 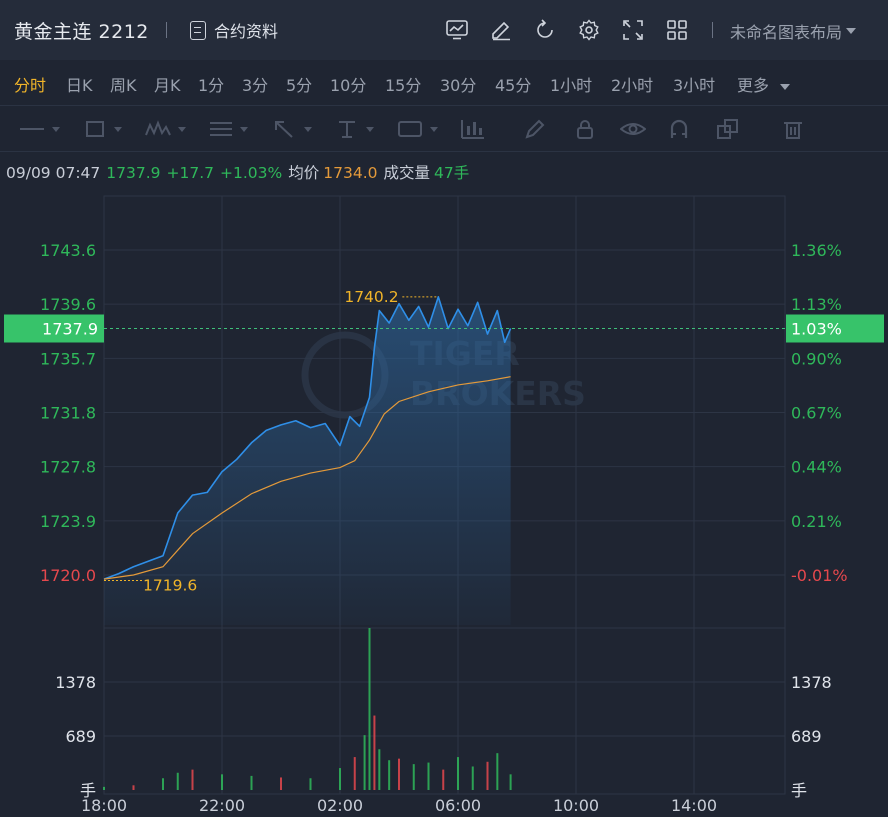 I want to click on y-axis-left-tick-label: 1723.9, so click(x=68, y=521).